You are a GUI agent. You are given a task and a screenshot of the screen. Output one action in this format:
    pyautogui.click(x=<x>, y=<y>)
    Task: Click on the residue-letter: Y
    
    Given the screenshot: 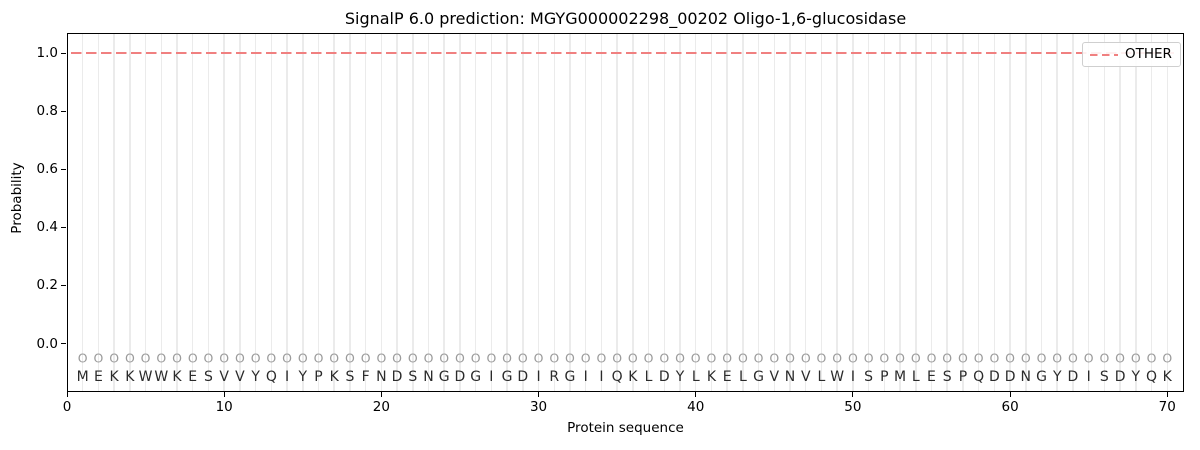 What is the action you would take?
    pyautogui.click(x=255, y=377)
    